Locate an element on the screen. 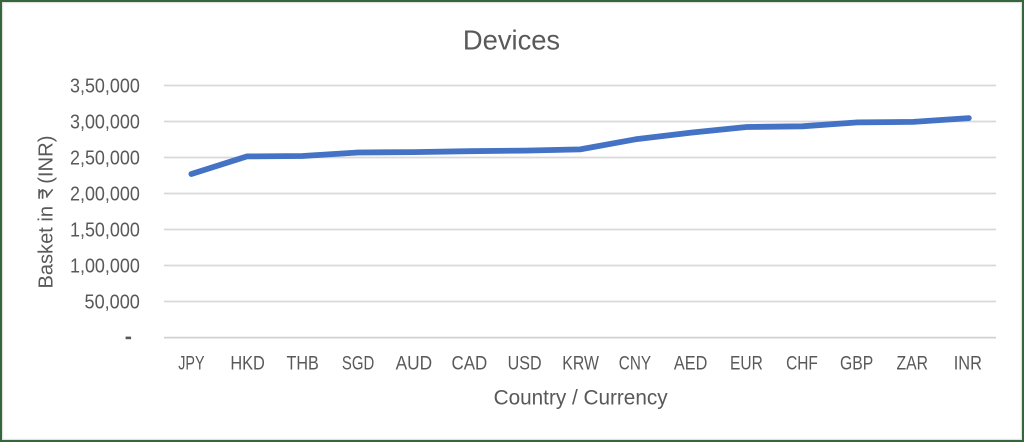  svg-text: 1,50,000 is located at coordinates (105, 230).